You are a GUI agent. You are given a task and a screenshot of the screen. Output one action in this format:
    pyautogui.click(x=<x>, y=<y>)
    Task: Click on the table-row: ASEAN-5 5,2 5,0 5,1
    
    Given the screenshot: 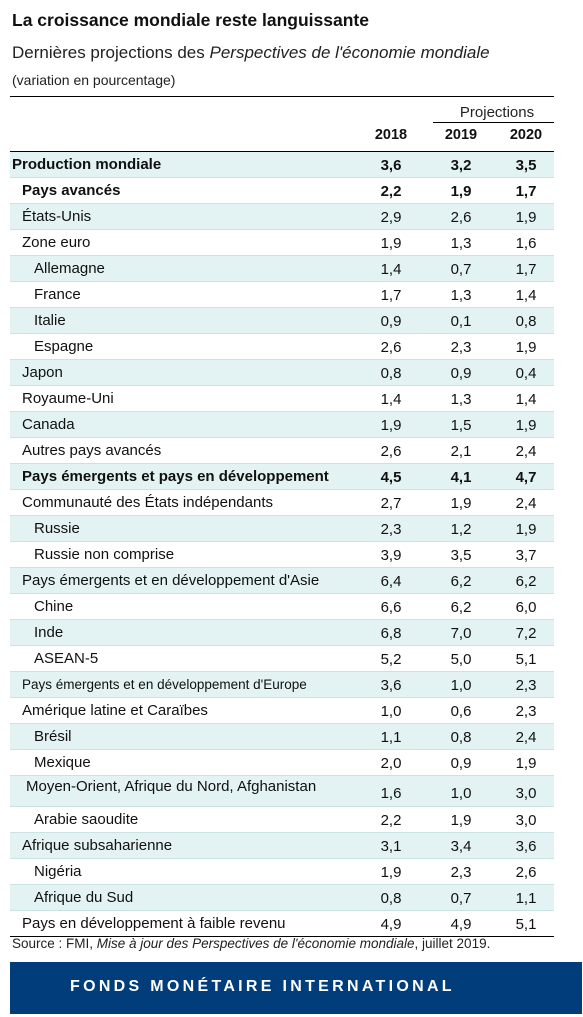 What is the action you would take?
    pyautogui.click(x=282, y=659)
    